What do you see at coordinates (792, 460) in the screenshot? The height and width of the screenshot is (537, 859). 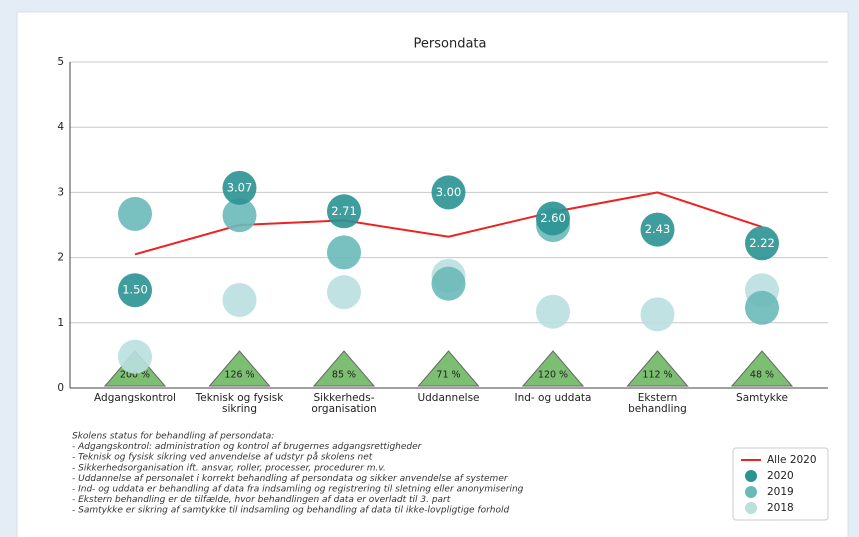 I see `legend-label: Alle 2020` at bounding box center [792, 460].